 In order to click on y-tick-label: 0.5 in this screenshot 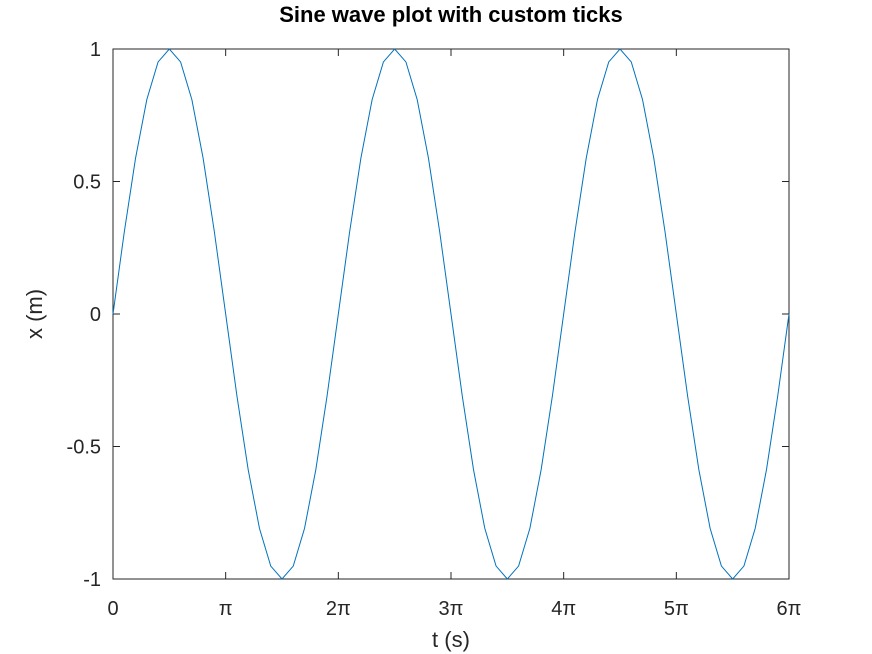, I will do `click(87, 183)`.